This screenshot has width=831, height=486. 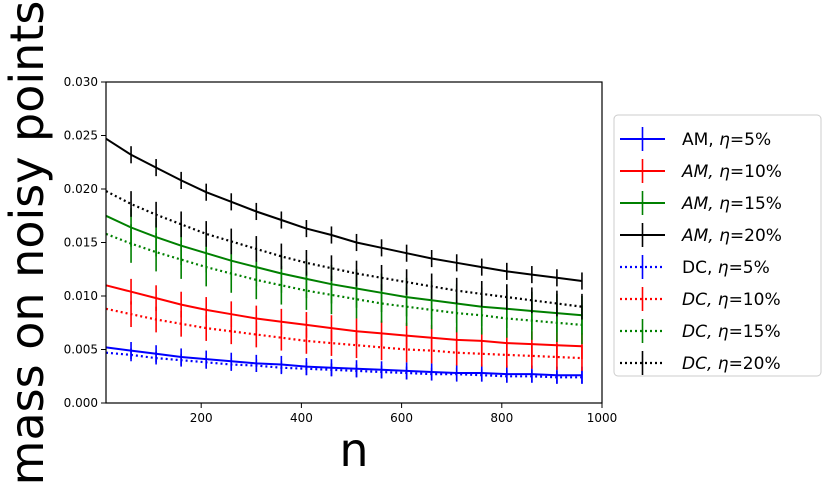 I want to click on legend-label: DC, η=15%, so click(x=731, y=332).